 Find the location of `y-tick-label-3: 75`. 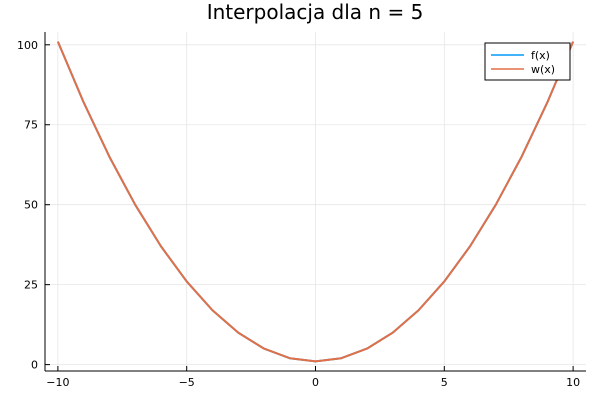

y-tick-label-3: 75 is located at coordinates (31, 125).